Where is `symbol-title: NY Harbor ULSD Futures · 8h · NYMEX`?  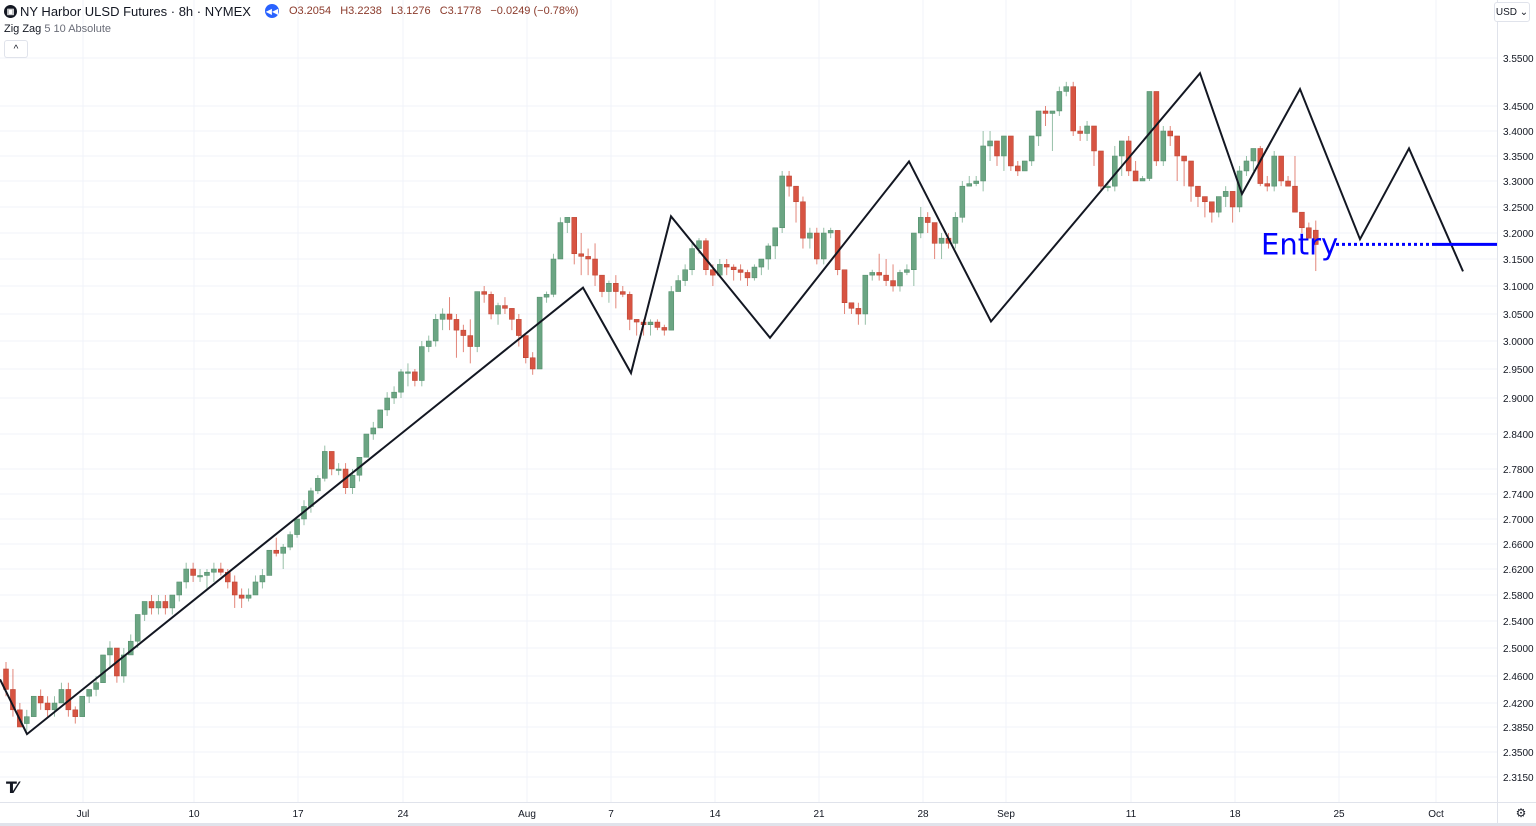 symbol-title: NY Harbor ULSD Futures · 8h · NYMEX is located at coordinates (135, 11).